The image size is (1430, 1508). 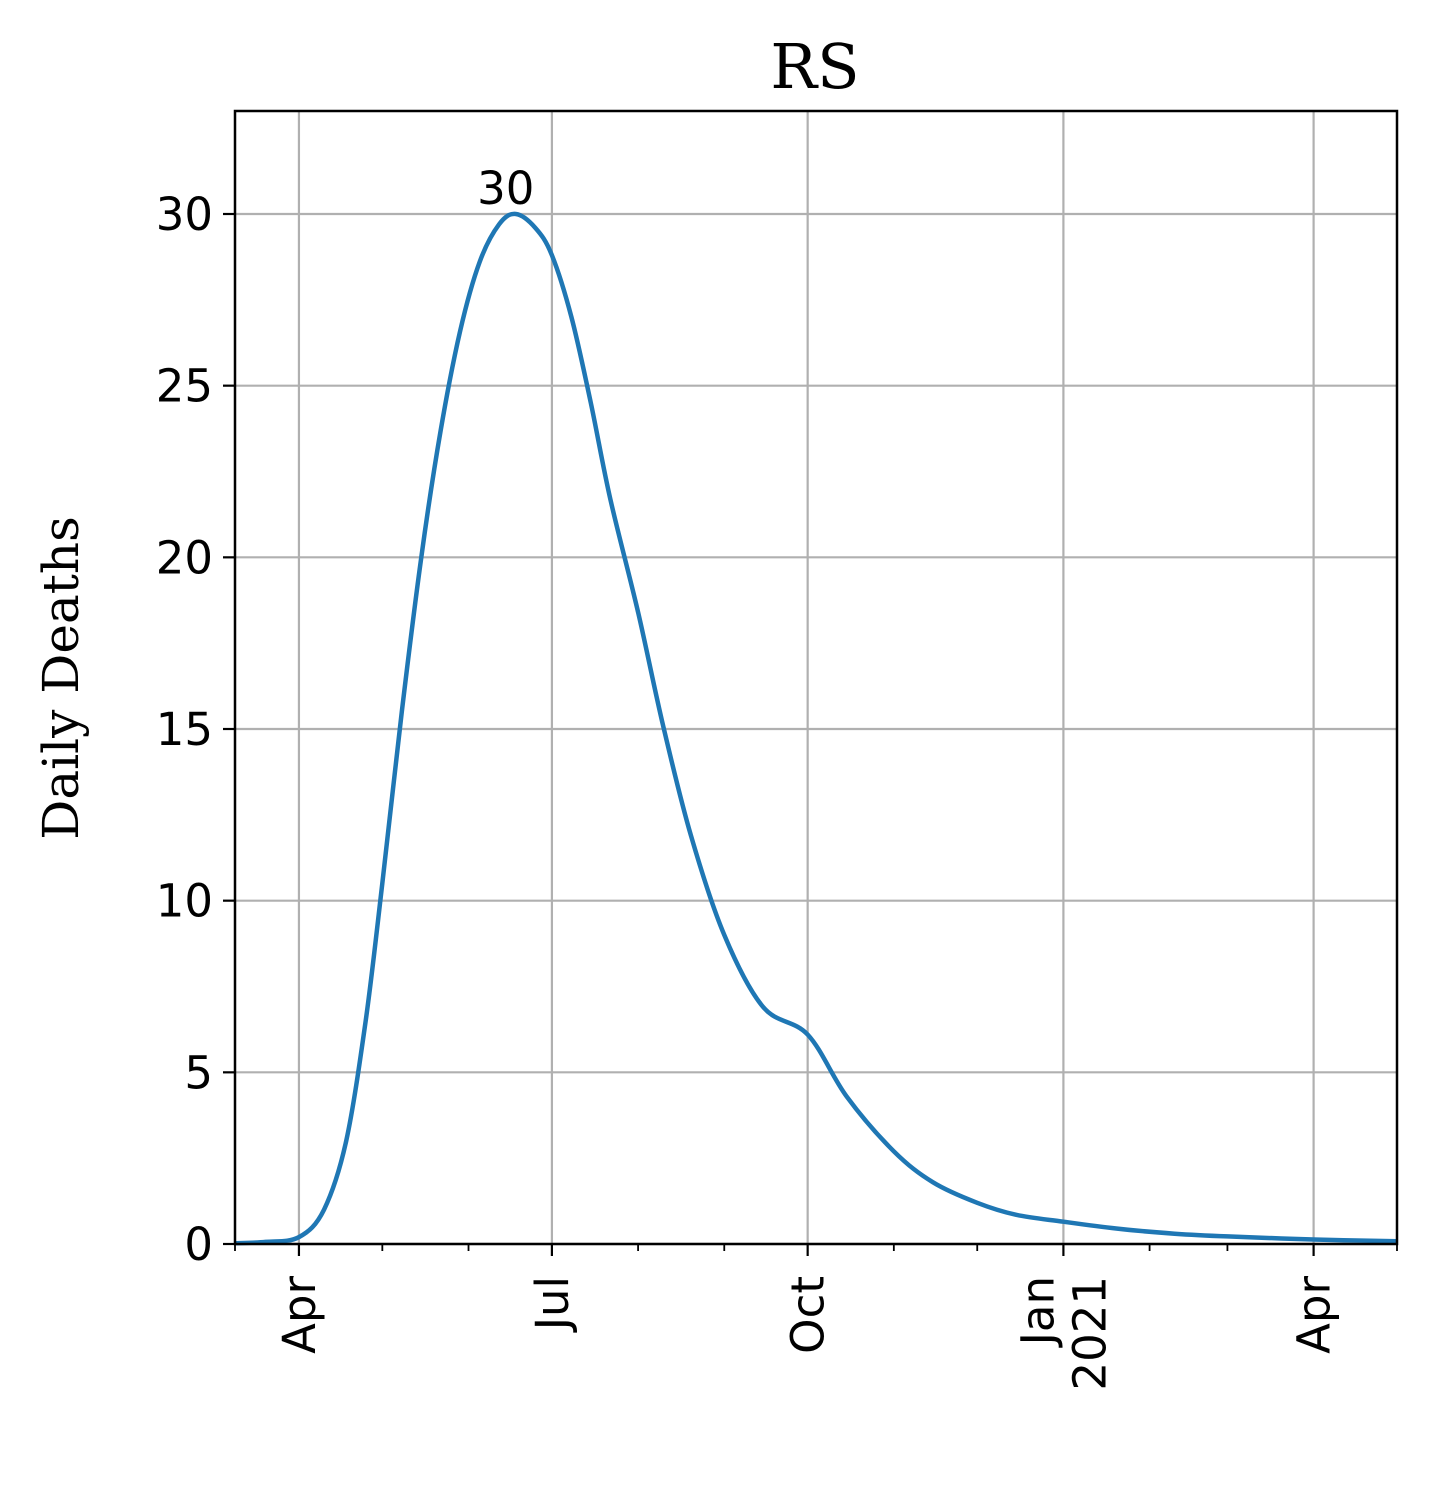 What do you see at coordinates (184, 214) in the screenshot?
I see `y-tick-label: 30` at bounding box center [184, 214].